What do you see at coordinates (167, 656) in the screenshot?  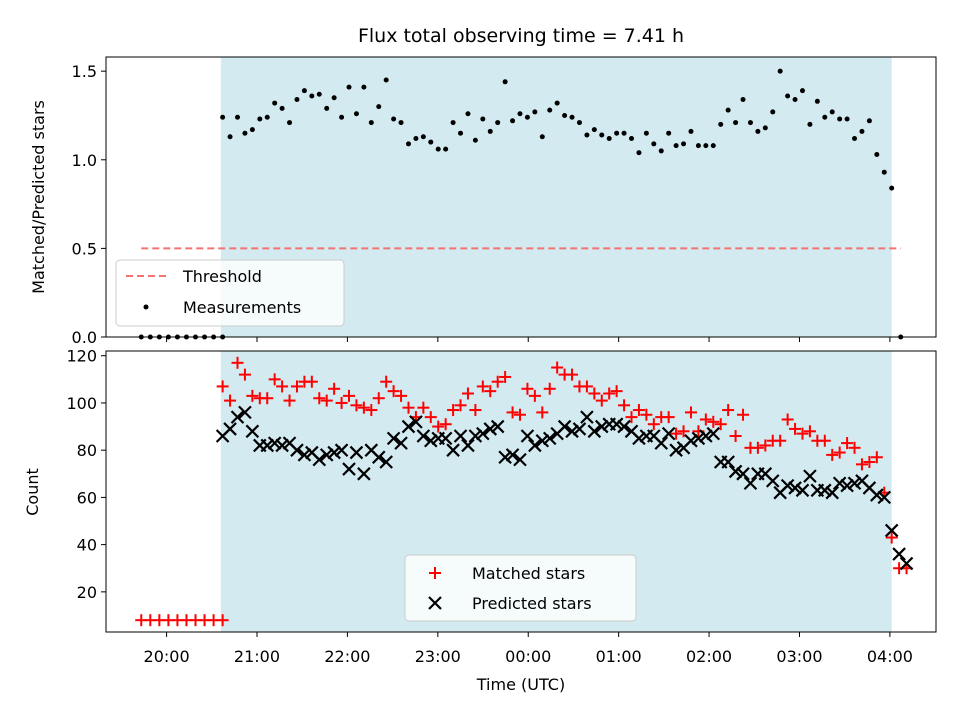 I see `bottom-x-tick-label: 20:00` at bounding box center [167, 656].